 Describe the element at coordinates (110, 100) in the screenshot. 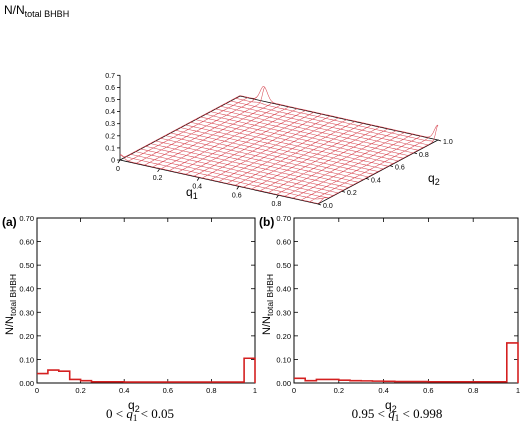

I see `z-tick-label: 0.5` at that location.